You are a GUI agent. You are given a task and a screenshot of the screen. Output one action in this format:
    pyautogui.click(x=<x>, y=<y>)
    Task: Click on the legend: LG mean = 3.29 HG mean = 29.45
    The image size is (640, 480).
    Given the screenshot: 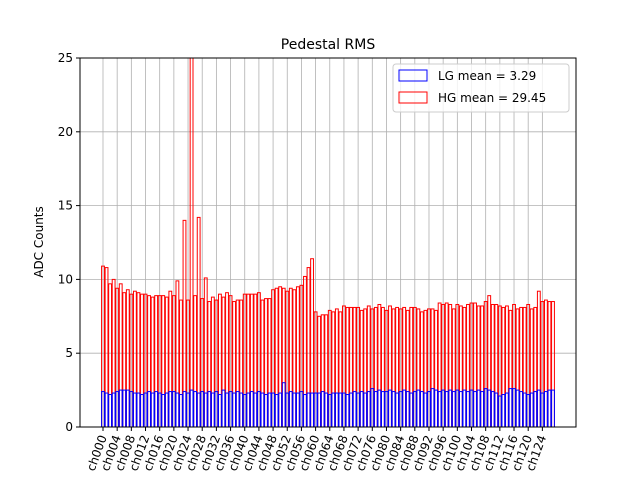 What is the action you would take?
    pyautogui.click(x=481, y=88)
    